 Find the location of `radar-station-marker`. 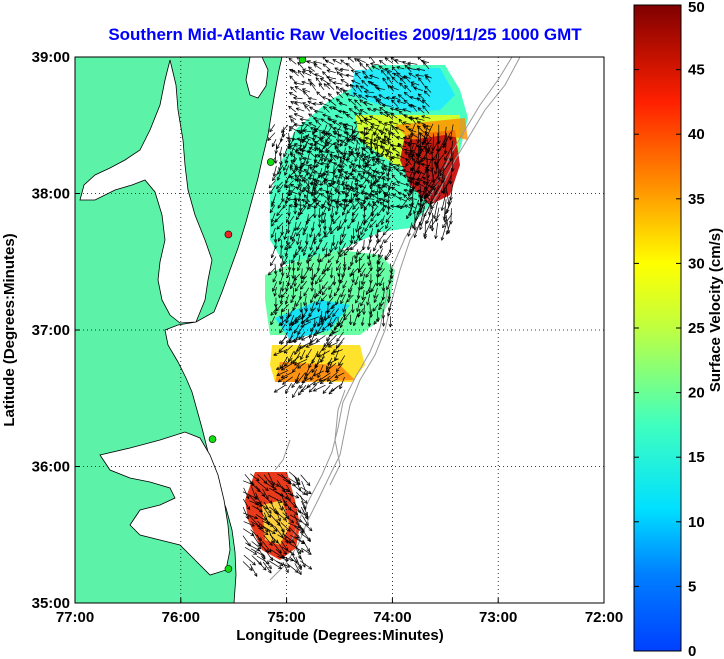

radar-station-marker is located at coordinates (228, 569).